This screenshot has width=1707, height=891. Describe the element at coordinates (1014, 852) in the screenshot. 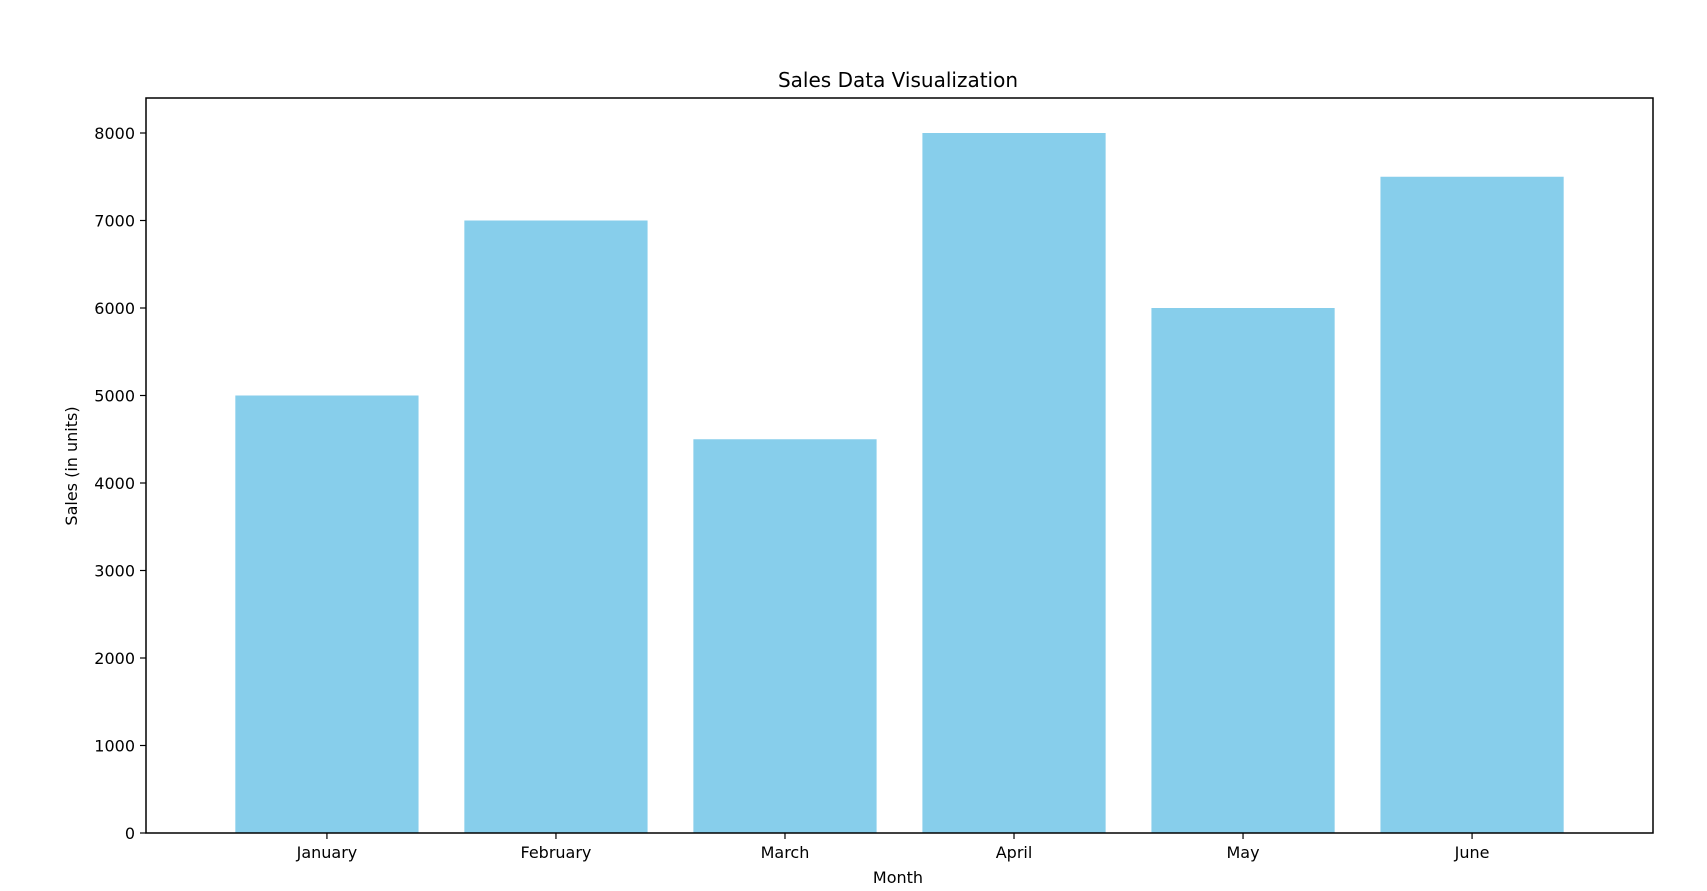

I see `x-tick-label: April` at that location.